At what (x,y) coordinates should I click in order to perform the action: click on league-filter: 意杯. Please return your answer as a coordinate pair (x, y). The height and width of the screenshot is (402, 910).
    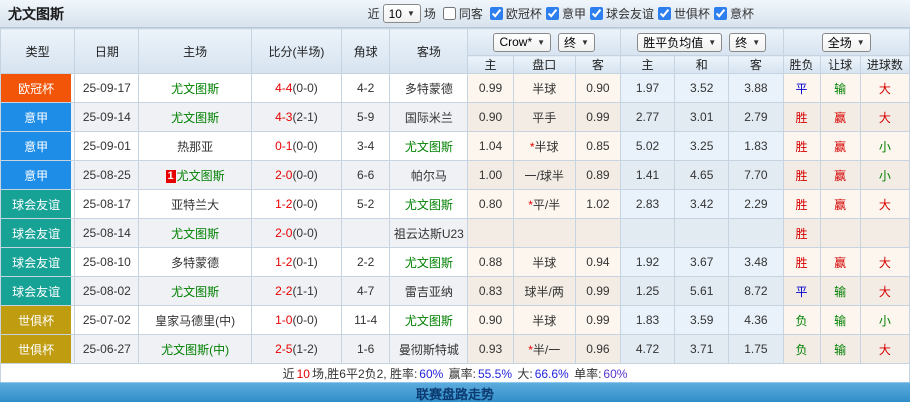
    Looking at the image, I should click on (733, 13).